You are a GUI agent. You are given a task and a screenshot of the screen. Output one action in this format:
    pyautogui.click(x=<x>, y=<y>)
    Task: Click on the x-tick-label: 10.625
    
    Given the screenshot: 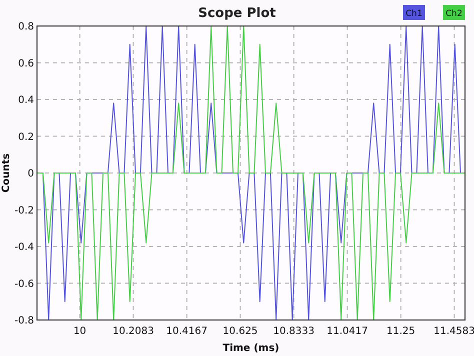 What is the action you would take?
    pyautogui.click(x=240, y=331)
    